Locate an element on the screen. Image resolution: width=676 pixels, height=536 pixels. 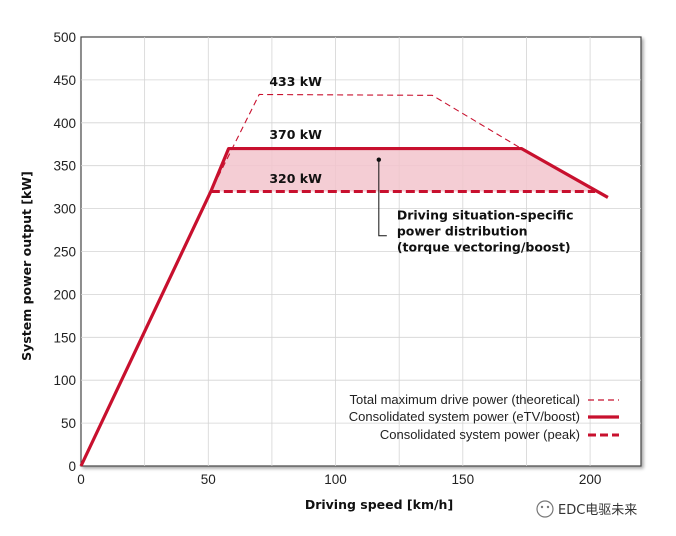
x-tick-labels: 0 50 100 150 200 is located at coordinates (339, 479).